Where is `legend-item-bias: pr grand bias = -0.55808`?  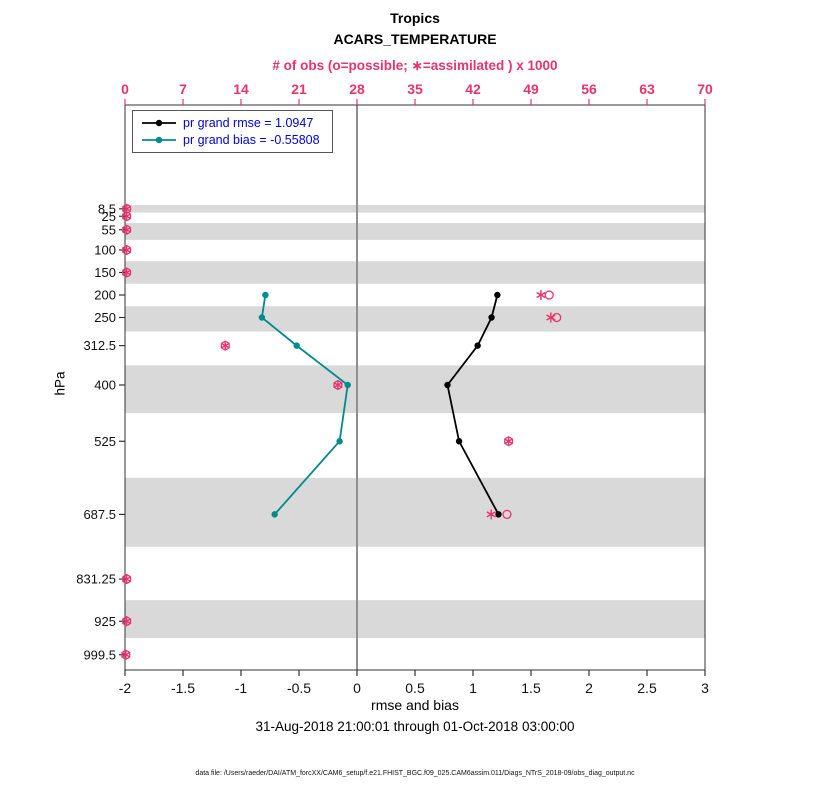 legend-item-bias: pr grand bias = -0.55808 is located at coordinates (230, 140).